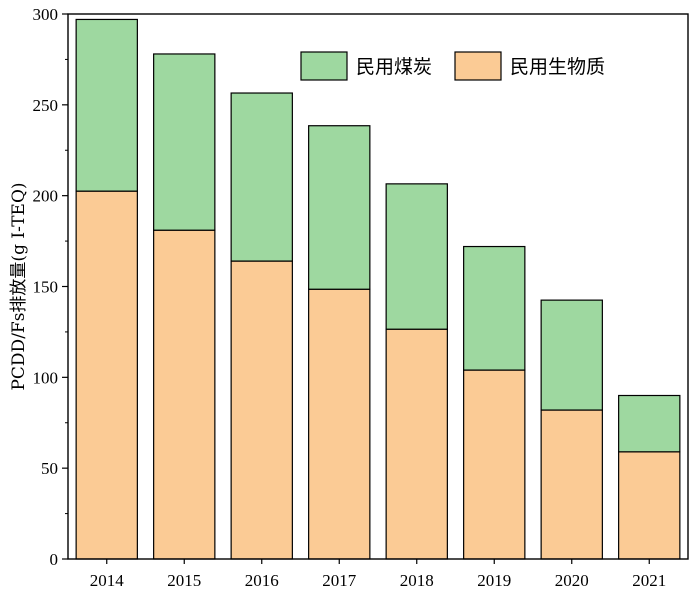 The image size is (700, 598). What do you see at coordinates (571, 484) in the screenshot?
I see `bar-biomass-2020` at bounding box center [571, 484].